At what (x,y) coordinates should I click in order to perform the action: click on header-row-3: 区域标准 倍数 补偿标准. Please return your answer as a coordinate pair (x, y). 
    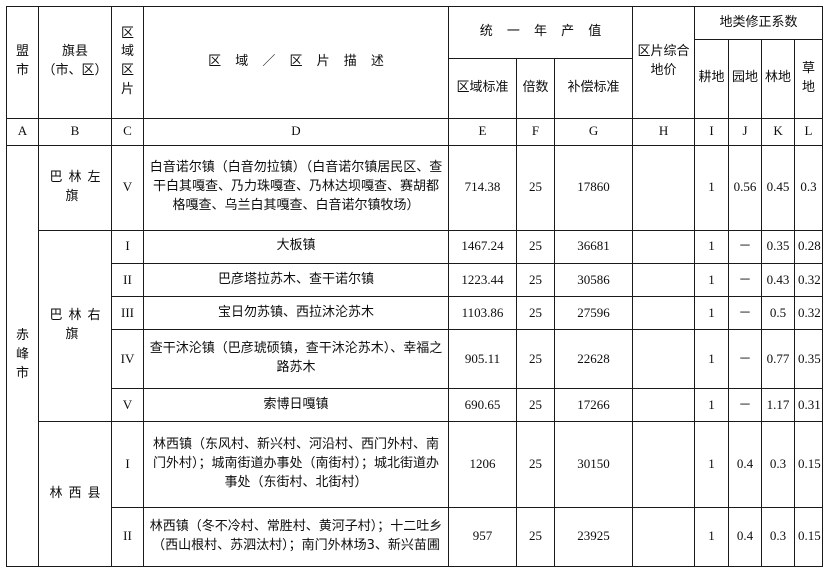
    Looking at the image, I should click on (415, 88).